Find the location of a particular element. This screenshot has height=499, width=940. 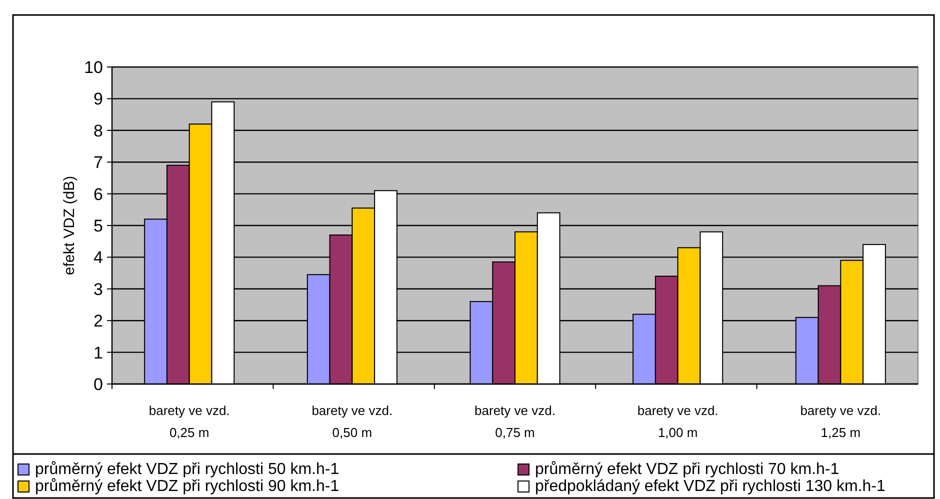

y-tick-label: 1 is located at coordinates (98, 352).